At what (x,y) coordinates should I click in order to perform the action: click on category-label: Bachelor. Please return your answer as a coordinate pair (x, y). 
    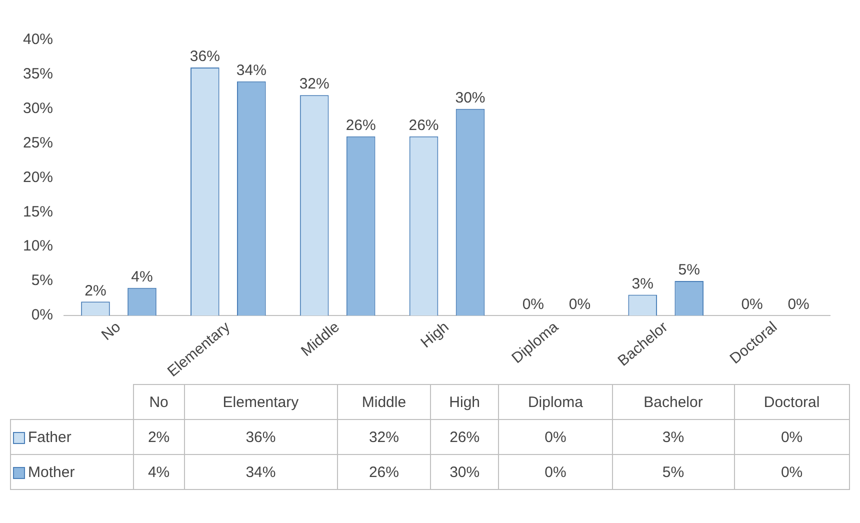
    Looking at the image, I should click on (673, 402).